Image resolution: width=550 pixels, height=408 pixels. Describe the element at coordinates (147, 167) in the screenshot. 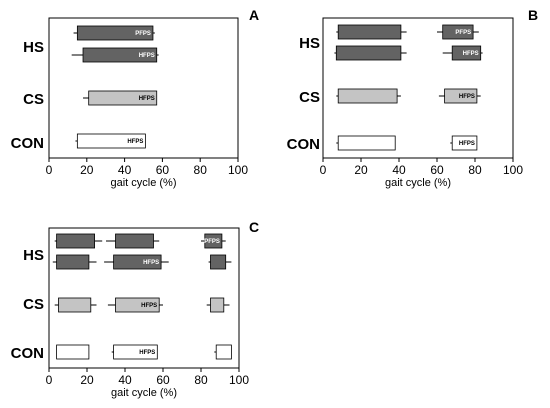

I see `panel-a-x-axis-ticks: 0 20 40 60 80 100` at that location.